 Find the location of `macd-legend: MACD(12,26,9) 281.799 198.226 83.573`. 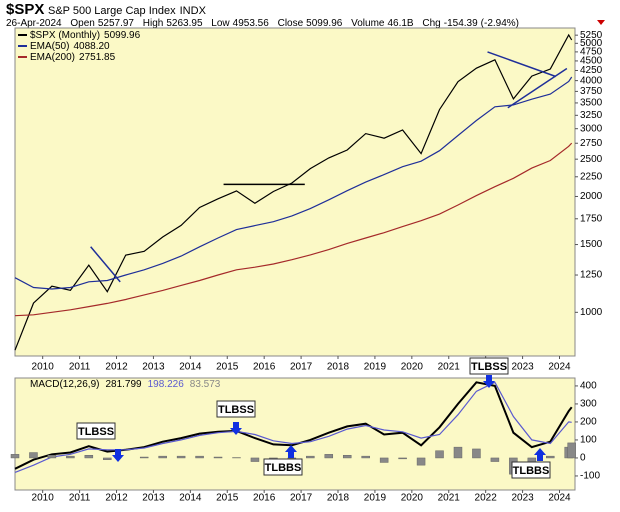

macd-legend: MACD(12,26,9) 281.799 198.226 83.573 is located at coordinates (125, 384).